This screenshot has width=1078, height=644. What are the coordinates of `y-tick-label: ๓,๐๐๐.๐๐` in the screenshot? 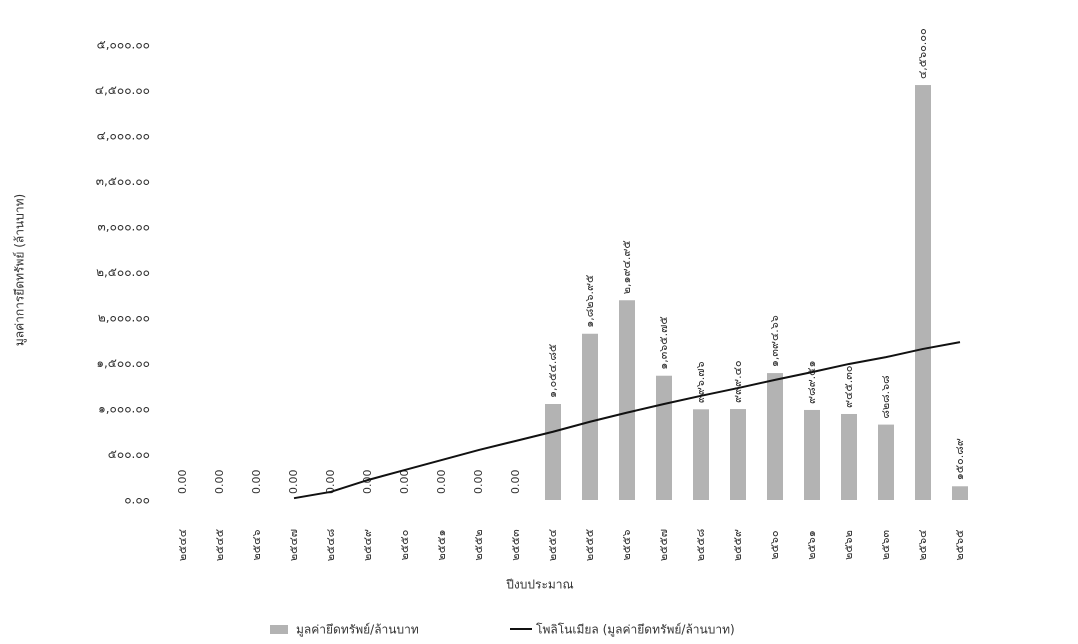 It's located at (124, 227).